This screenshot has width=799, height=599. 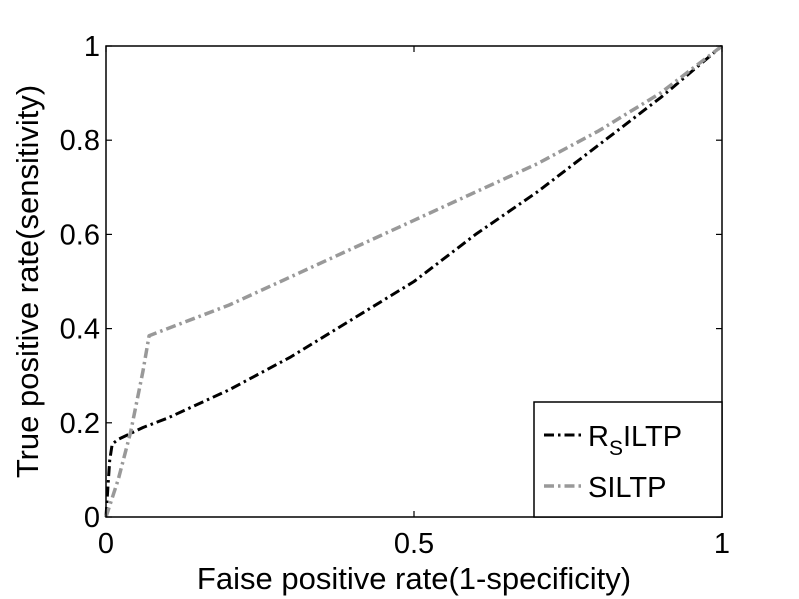 What do you see at coordinates (27, 281) in the screenshot?
I see `y-axis-title: True positive rate(sensitivity)` at bounding box center [27, 281].